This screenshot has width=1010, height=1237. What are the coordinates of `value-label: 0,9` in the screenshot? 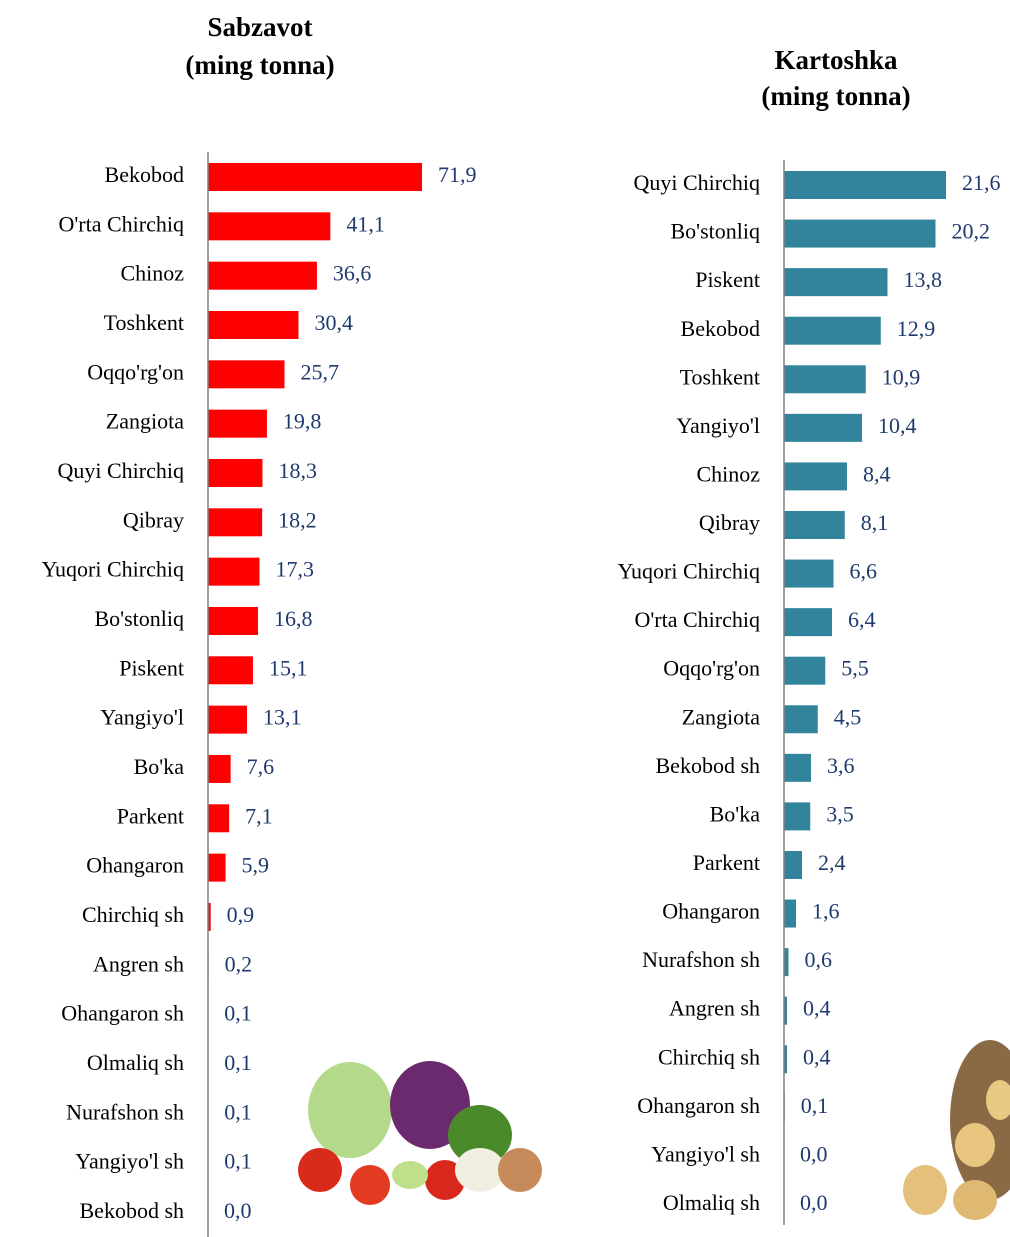 It's located at (241, 914).